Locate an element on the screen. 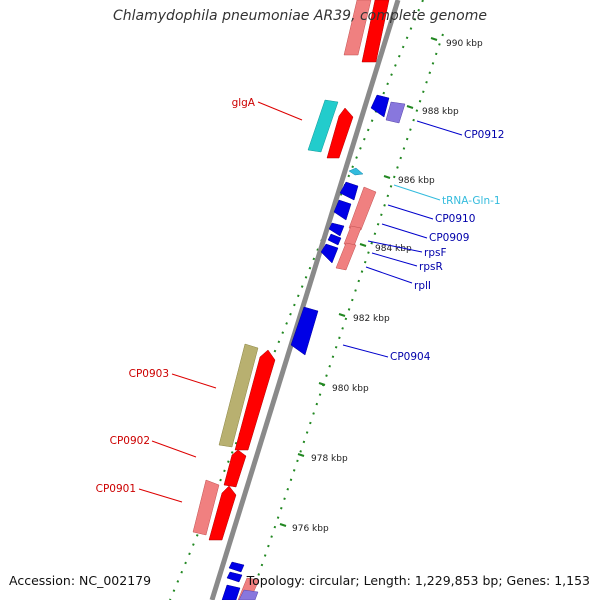 The image size is (600, 604). gene-top-forward-light is located at coordinates (357, 28).